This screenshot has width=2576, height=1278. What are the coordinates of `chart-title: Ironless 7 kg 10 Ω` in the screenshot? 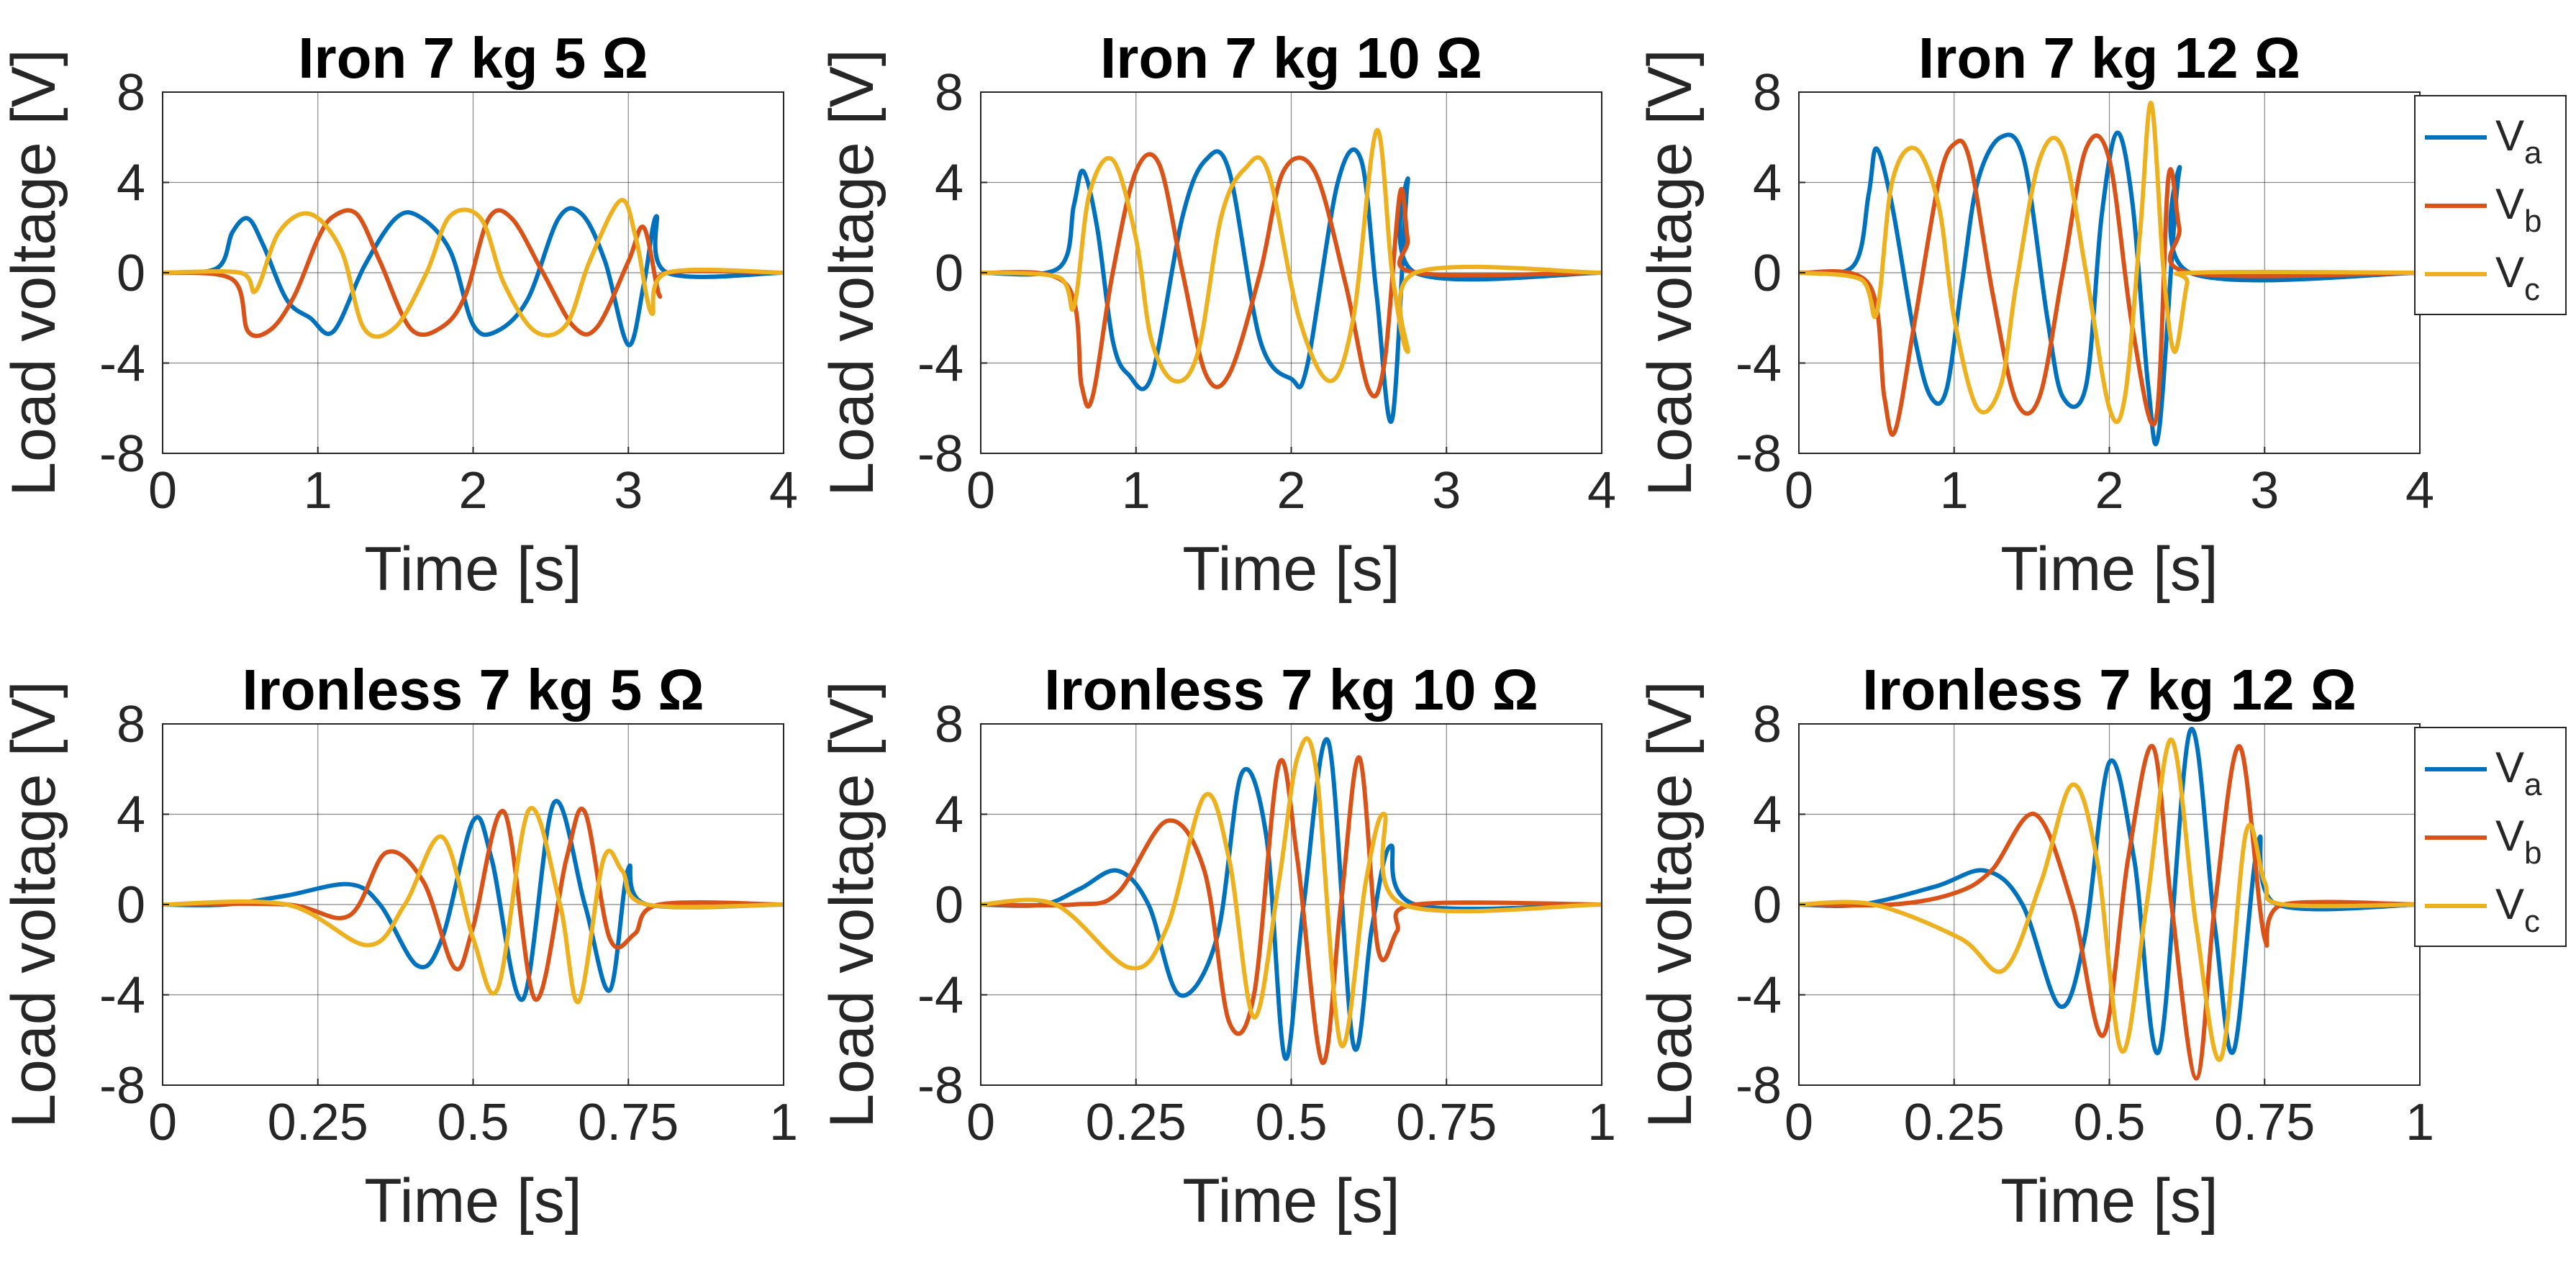 It's located at (1291, 690).